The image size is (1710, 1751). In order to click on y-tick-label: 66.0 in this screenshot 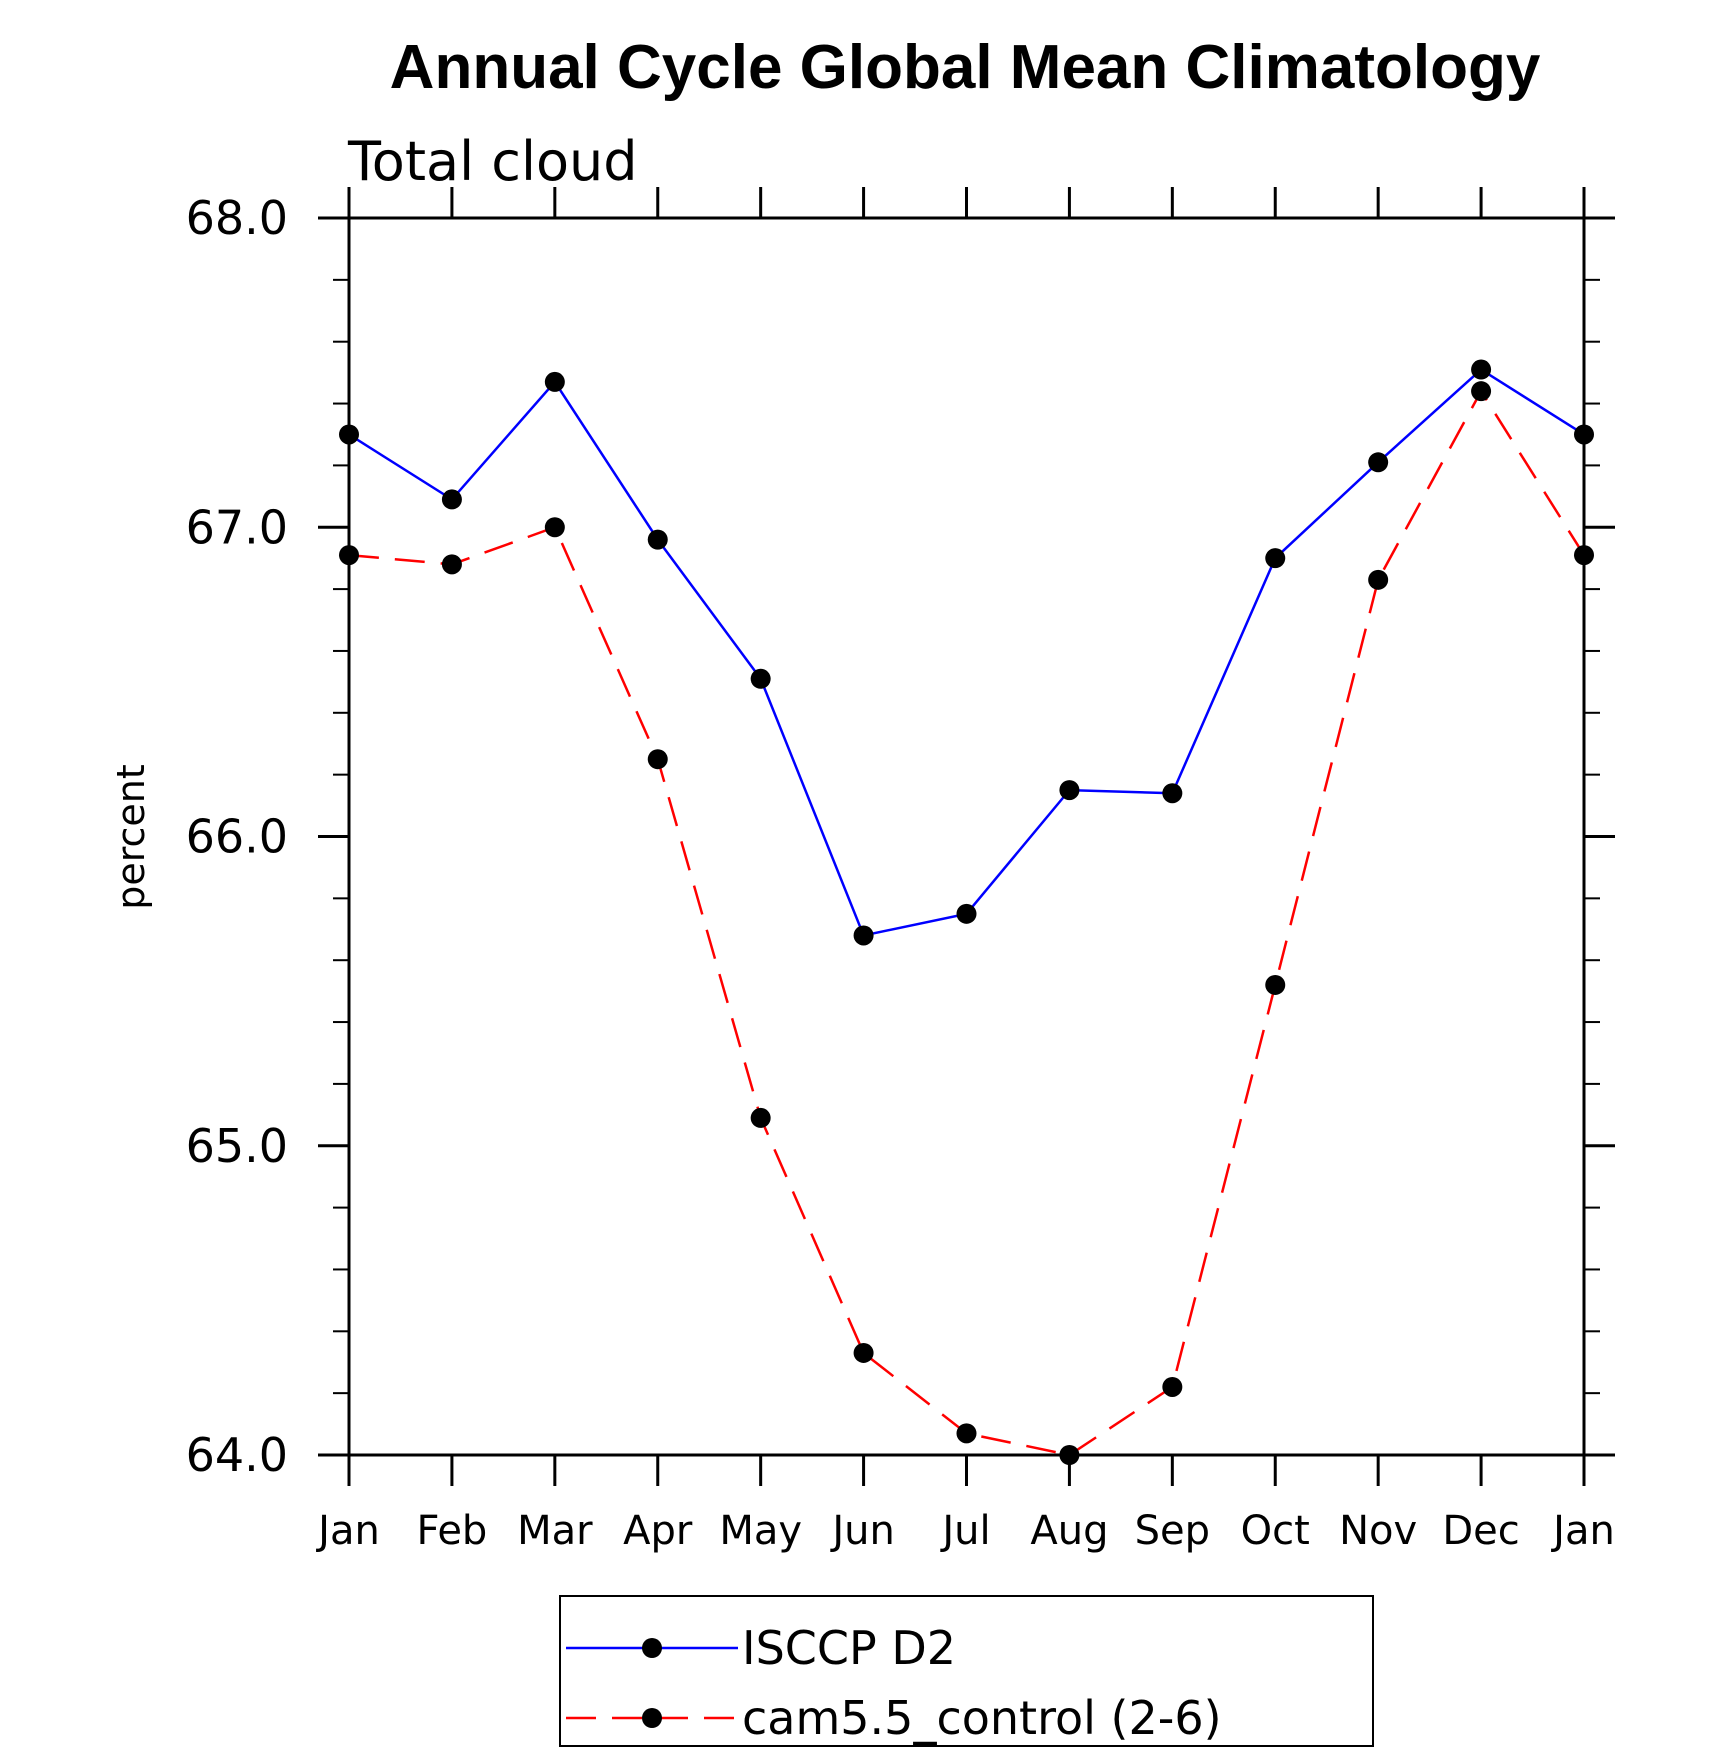, I will do `click(237, 837)`.